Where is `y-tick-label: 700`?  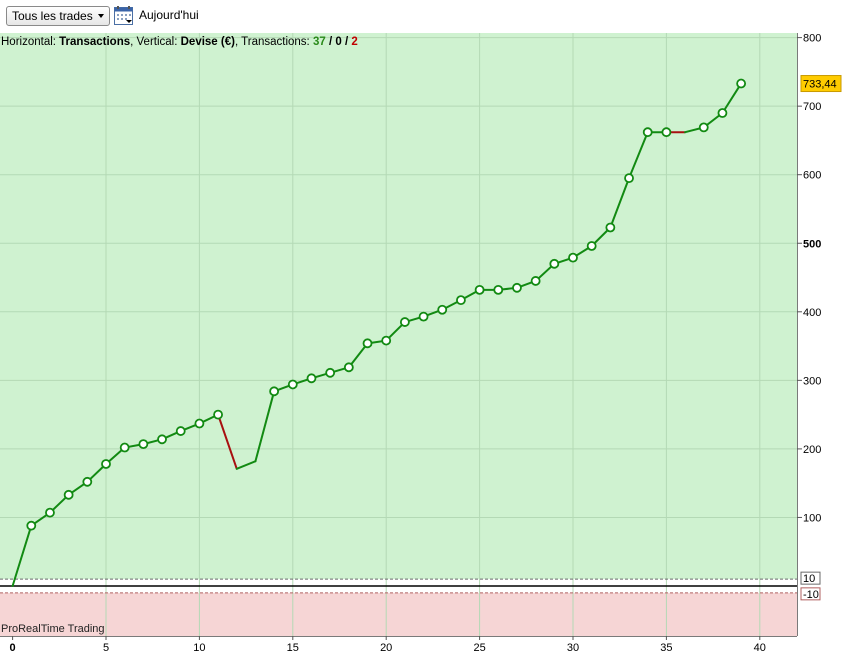
y-tick-label: 700 is located at coordinates (812, 107).